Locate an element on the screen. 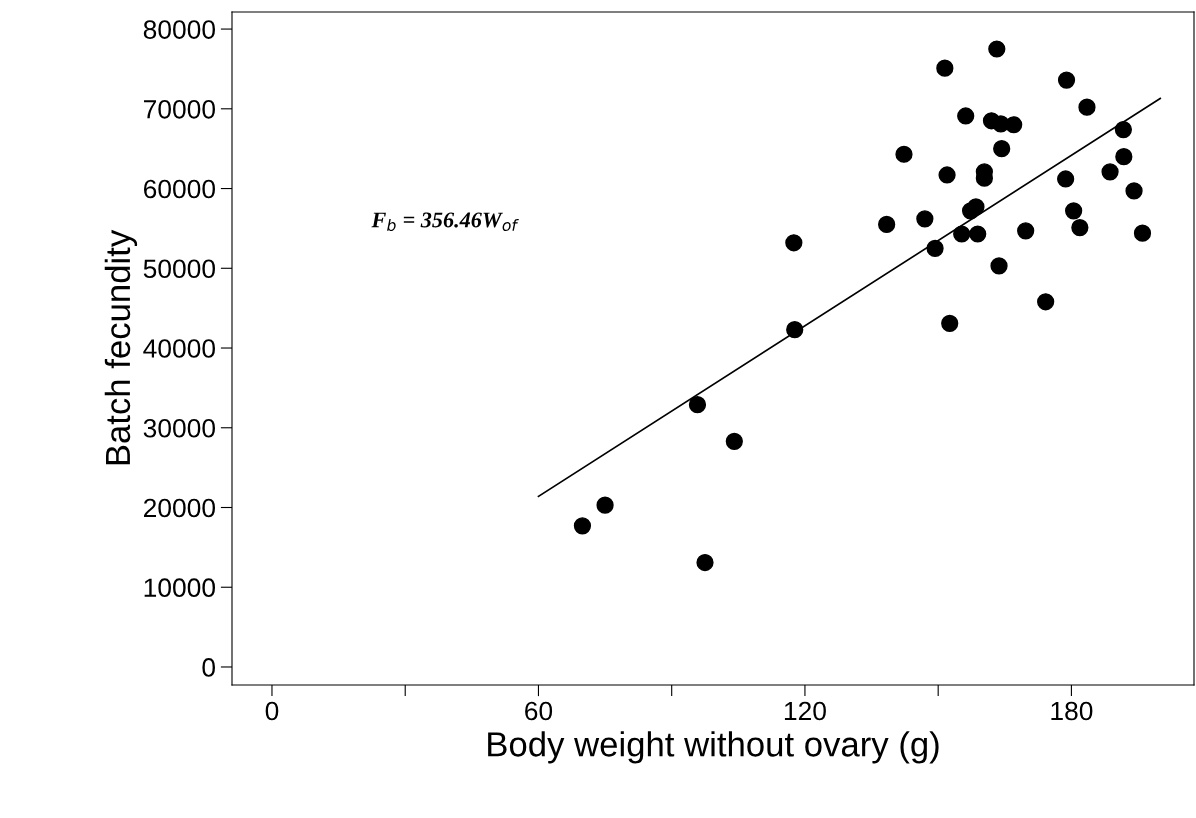 This screenshot has width=1196, height=818. y-tick-label: 80000 is located at coordinates (179, 29).